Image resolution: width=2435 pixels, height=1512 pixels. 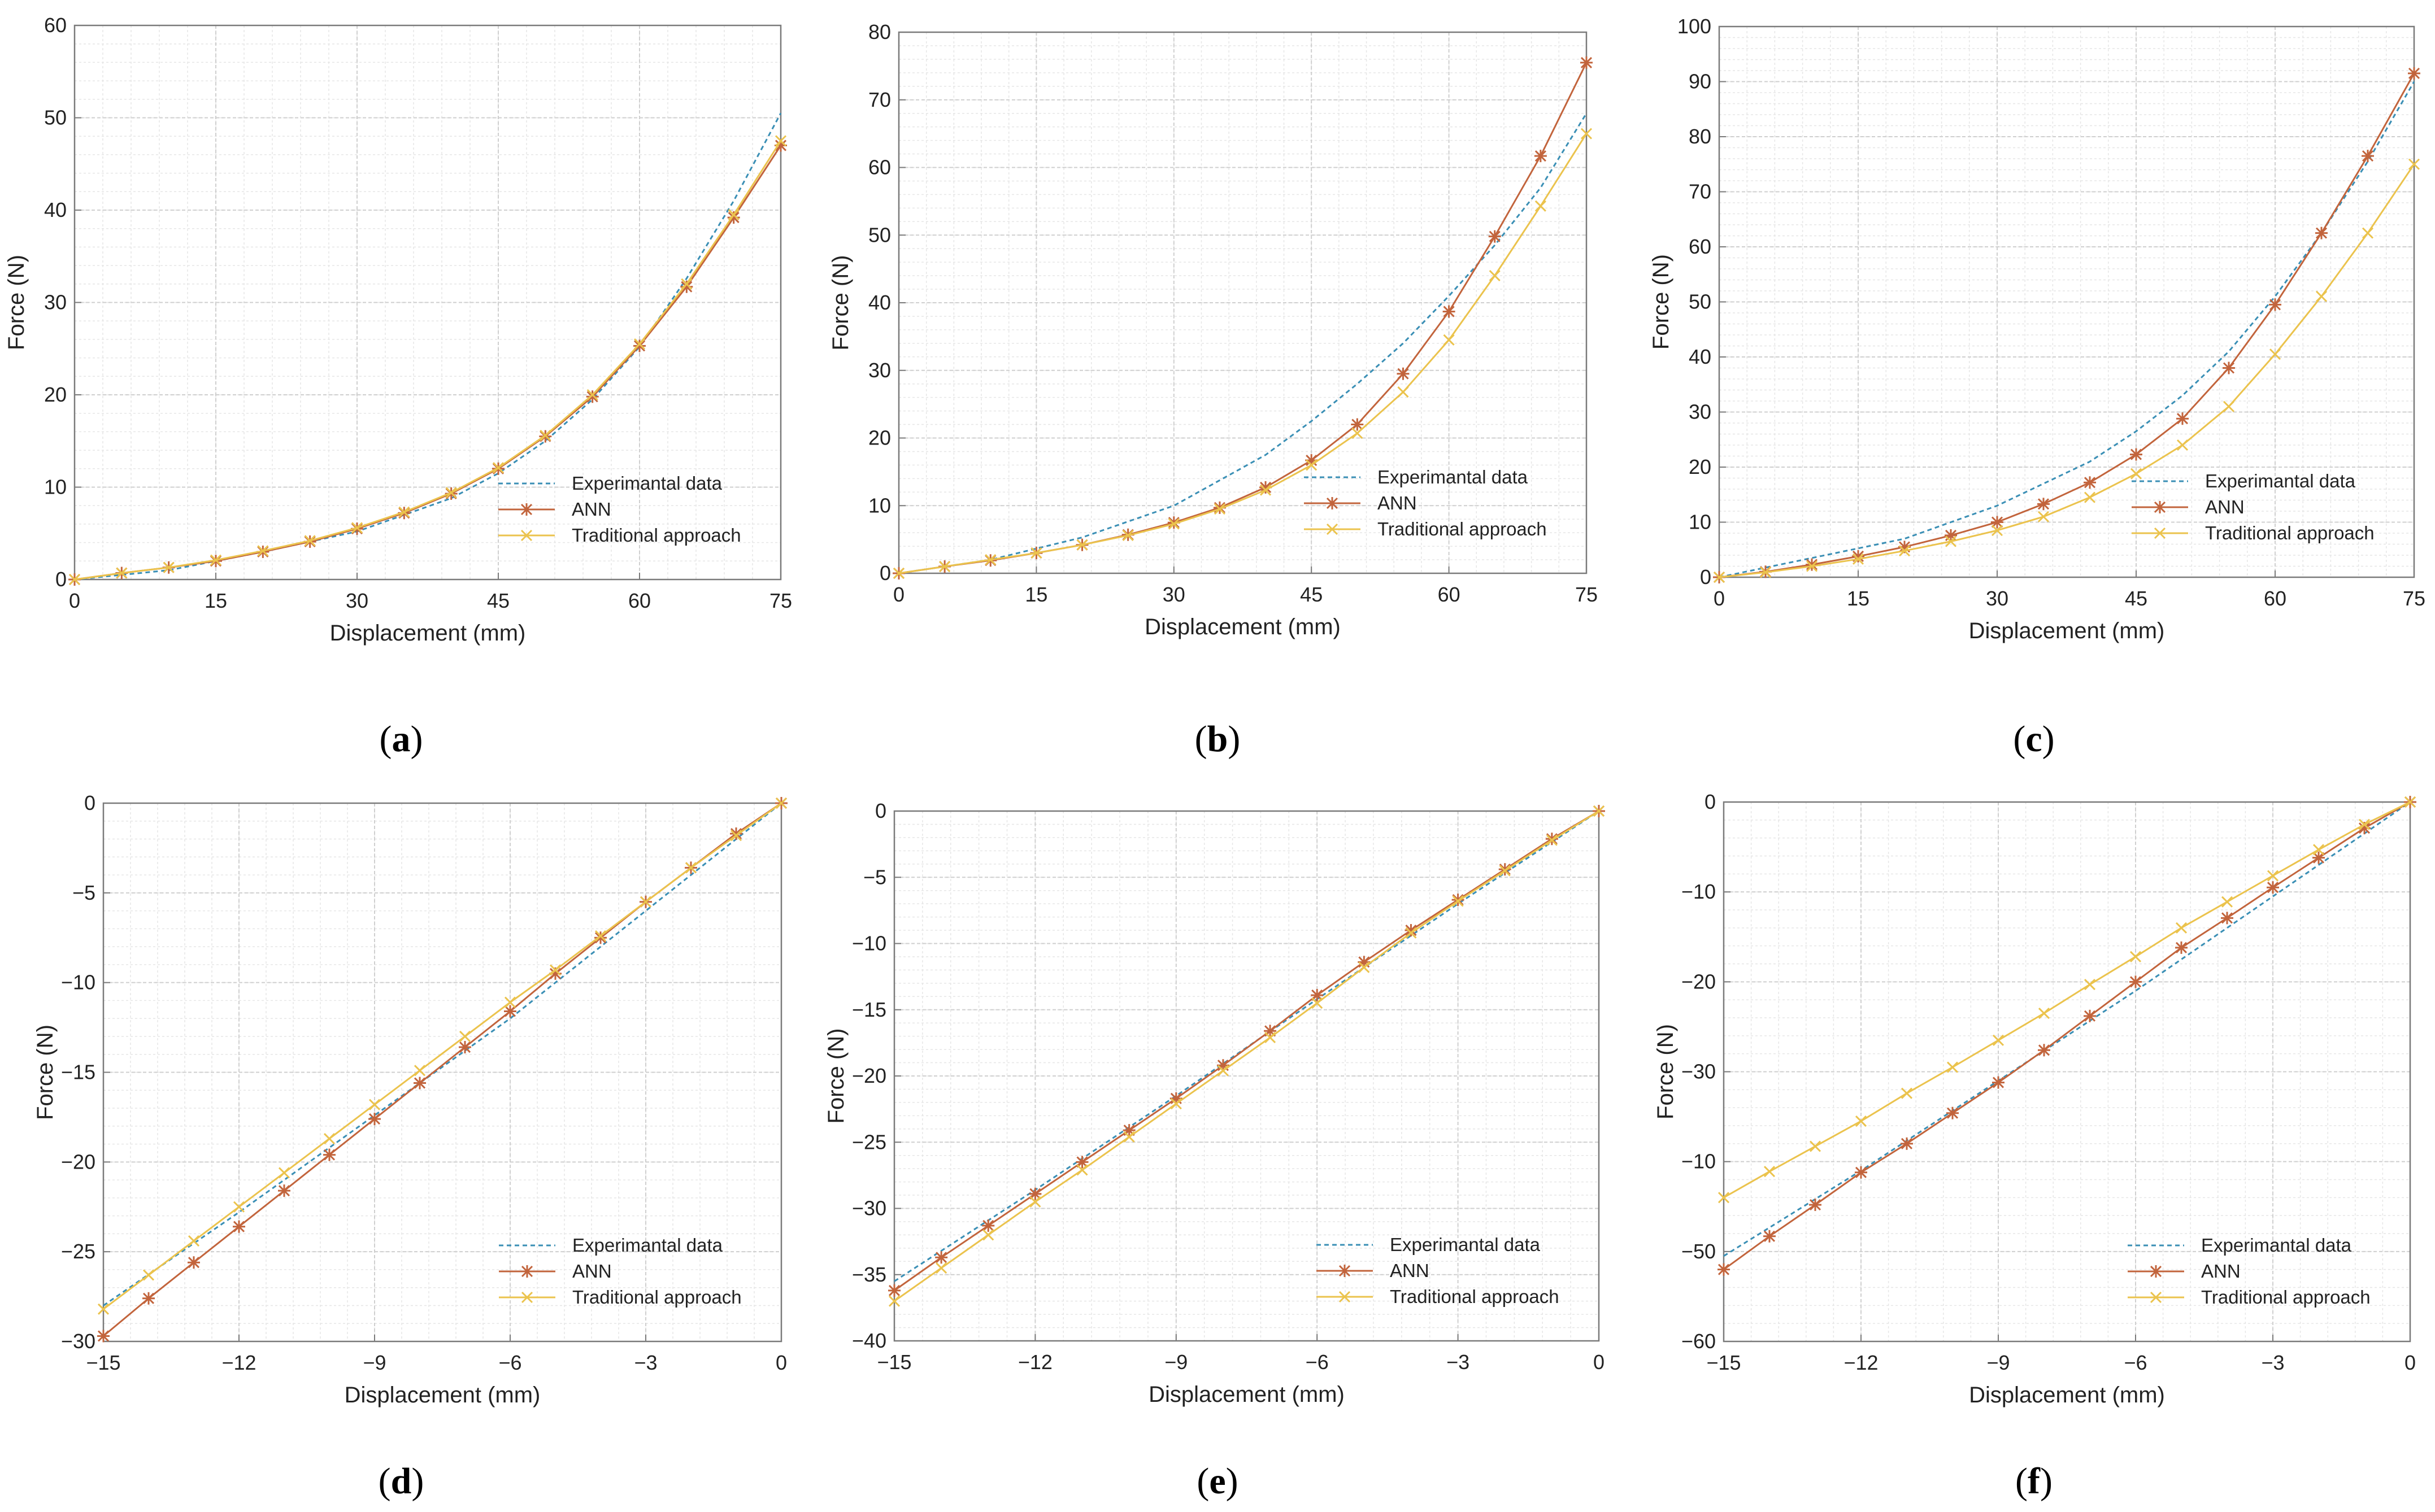 I want to click on legend-label-experimental: Experimantal data, so click(x=2281, y=480).